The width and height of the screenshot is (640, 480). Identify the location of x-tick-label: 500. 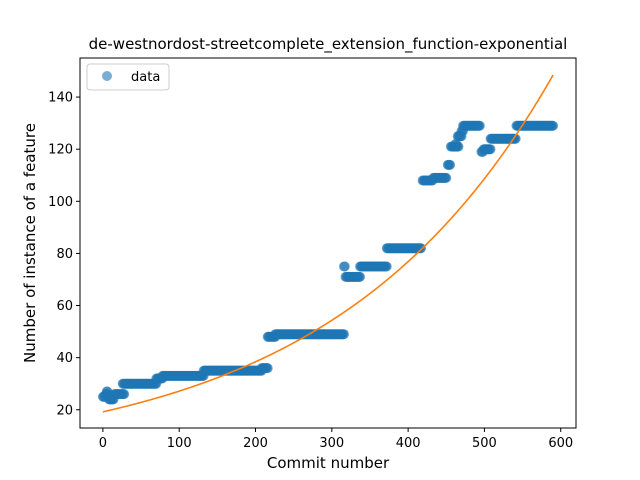
(484, 443).